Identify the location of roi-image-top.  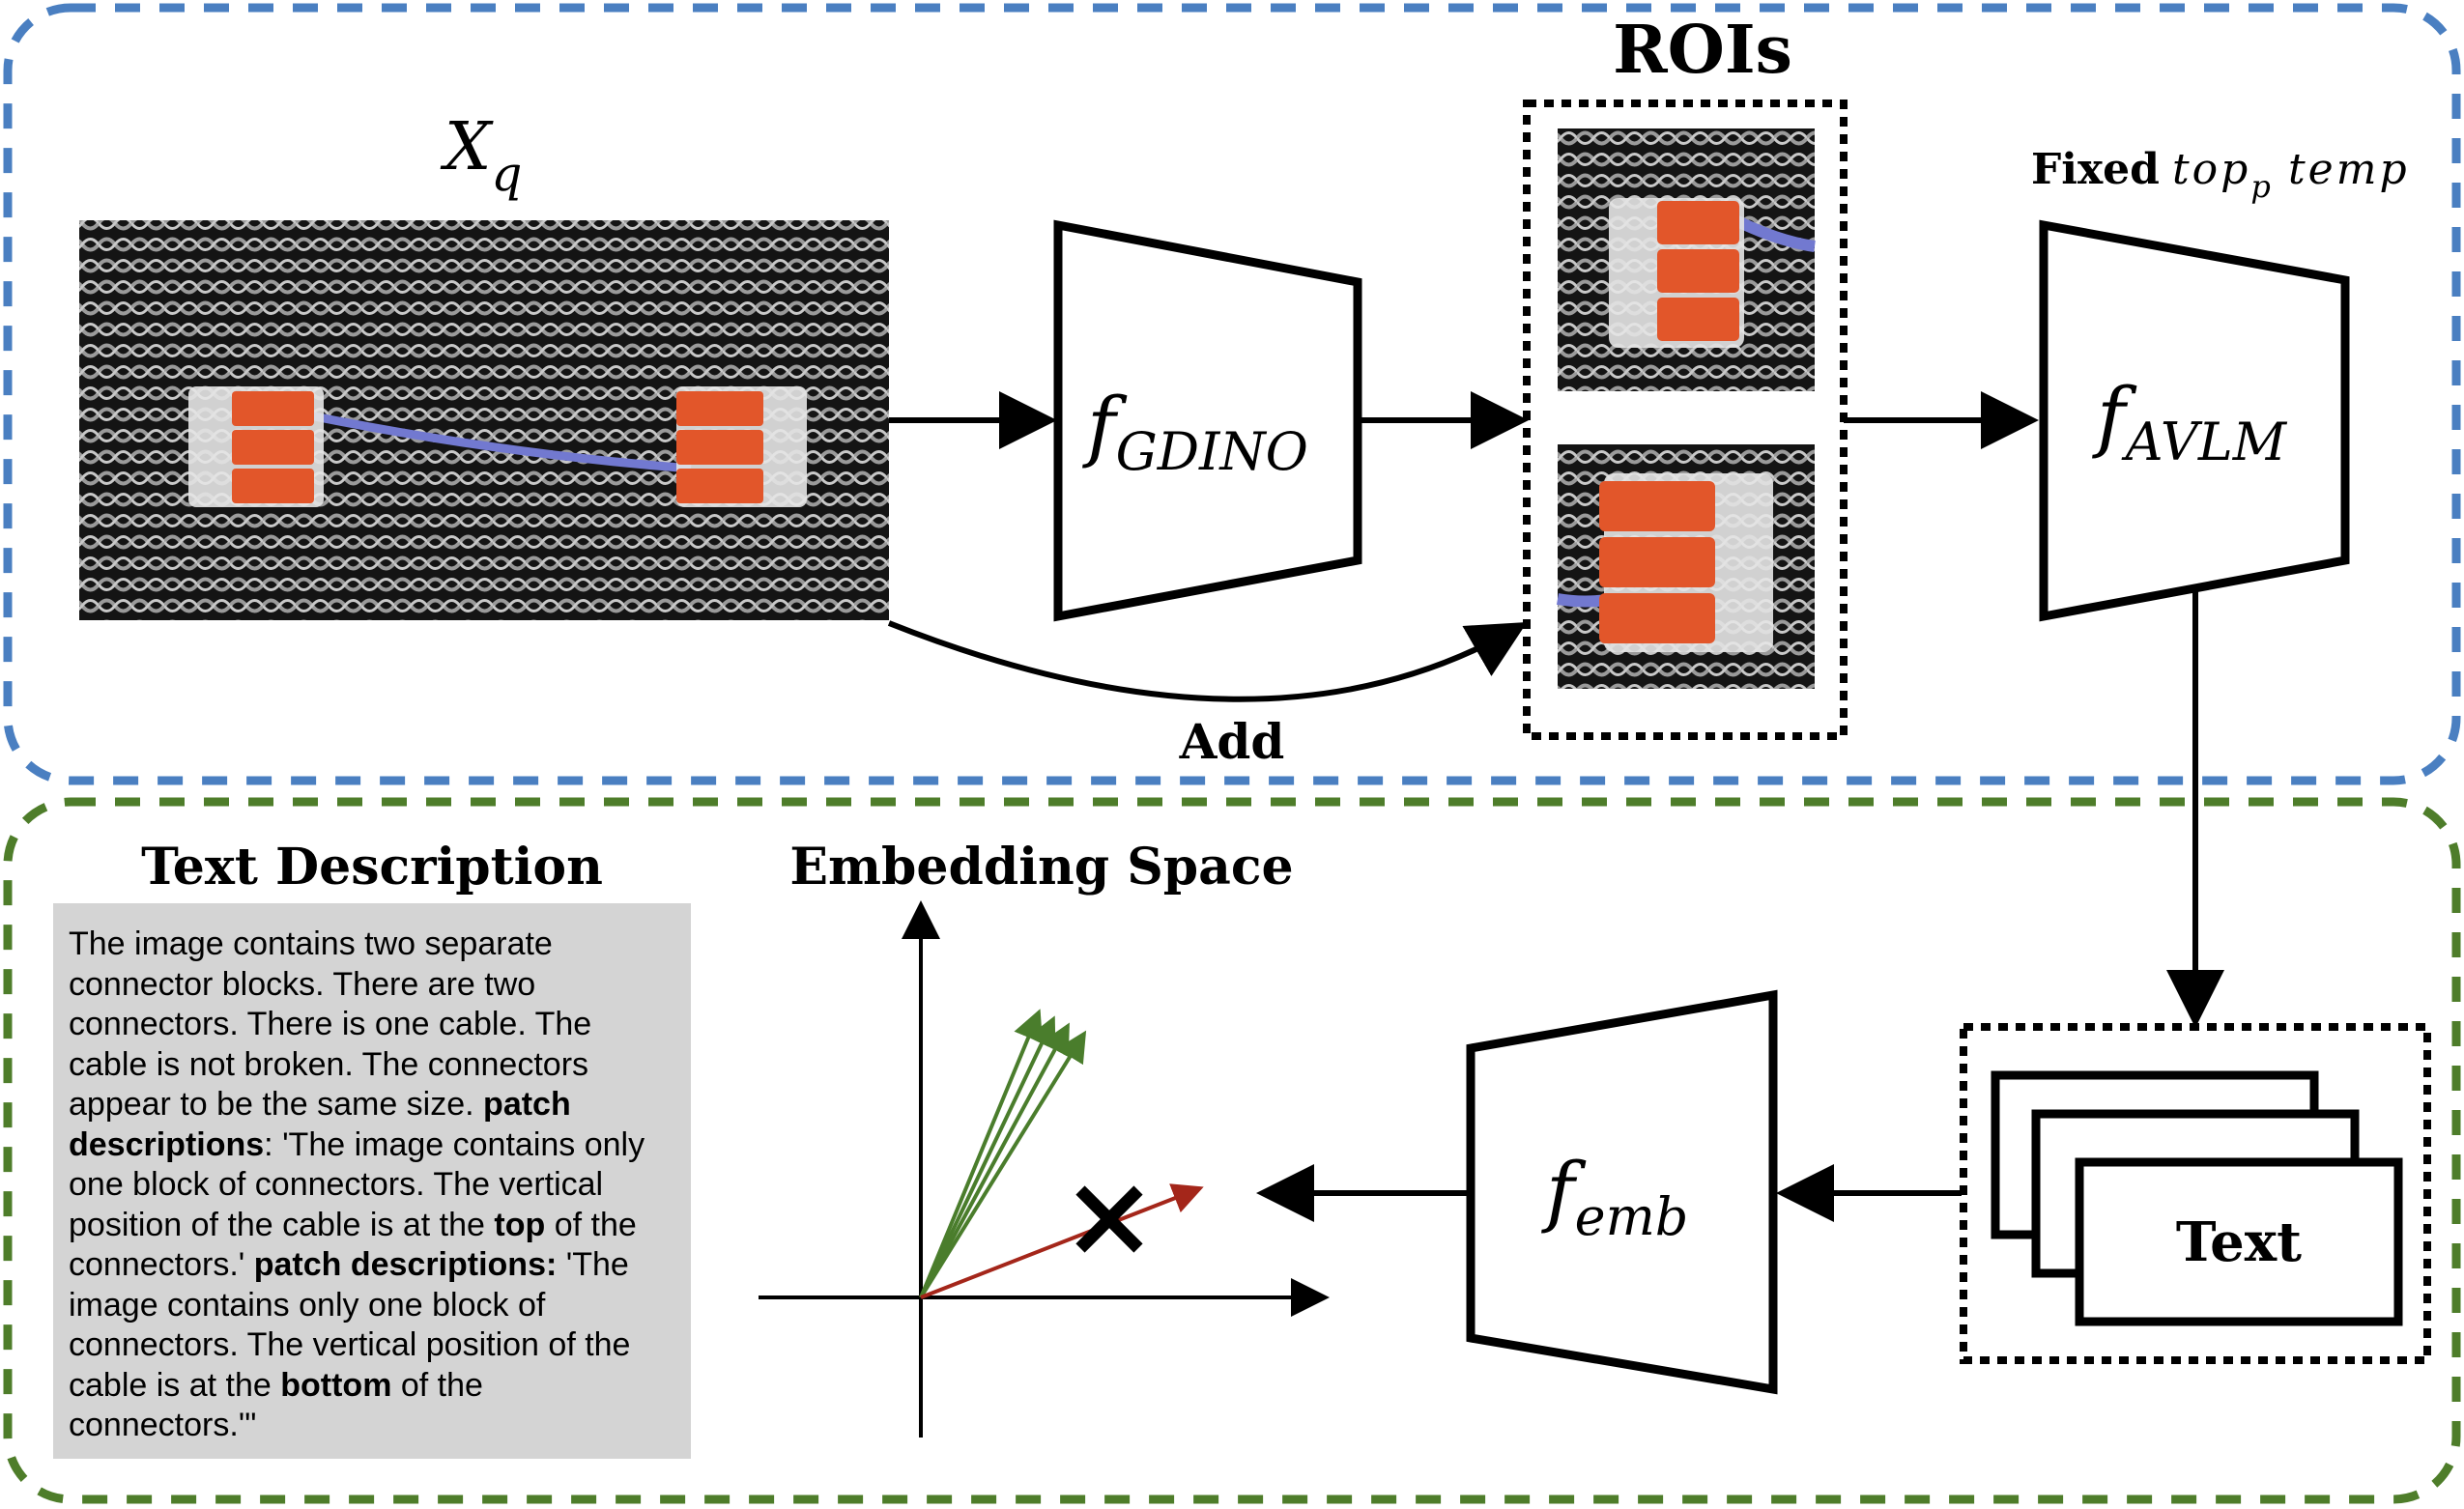
(1687, 259).